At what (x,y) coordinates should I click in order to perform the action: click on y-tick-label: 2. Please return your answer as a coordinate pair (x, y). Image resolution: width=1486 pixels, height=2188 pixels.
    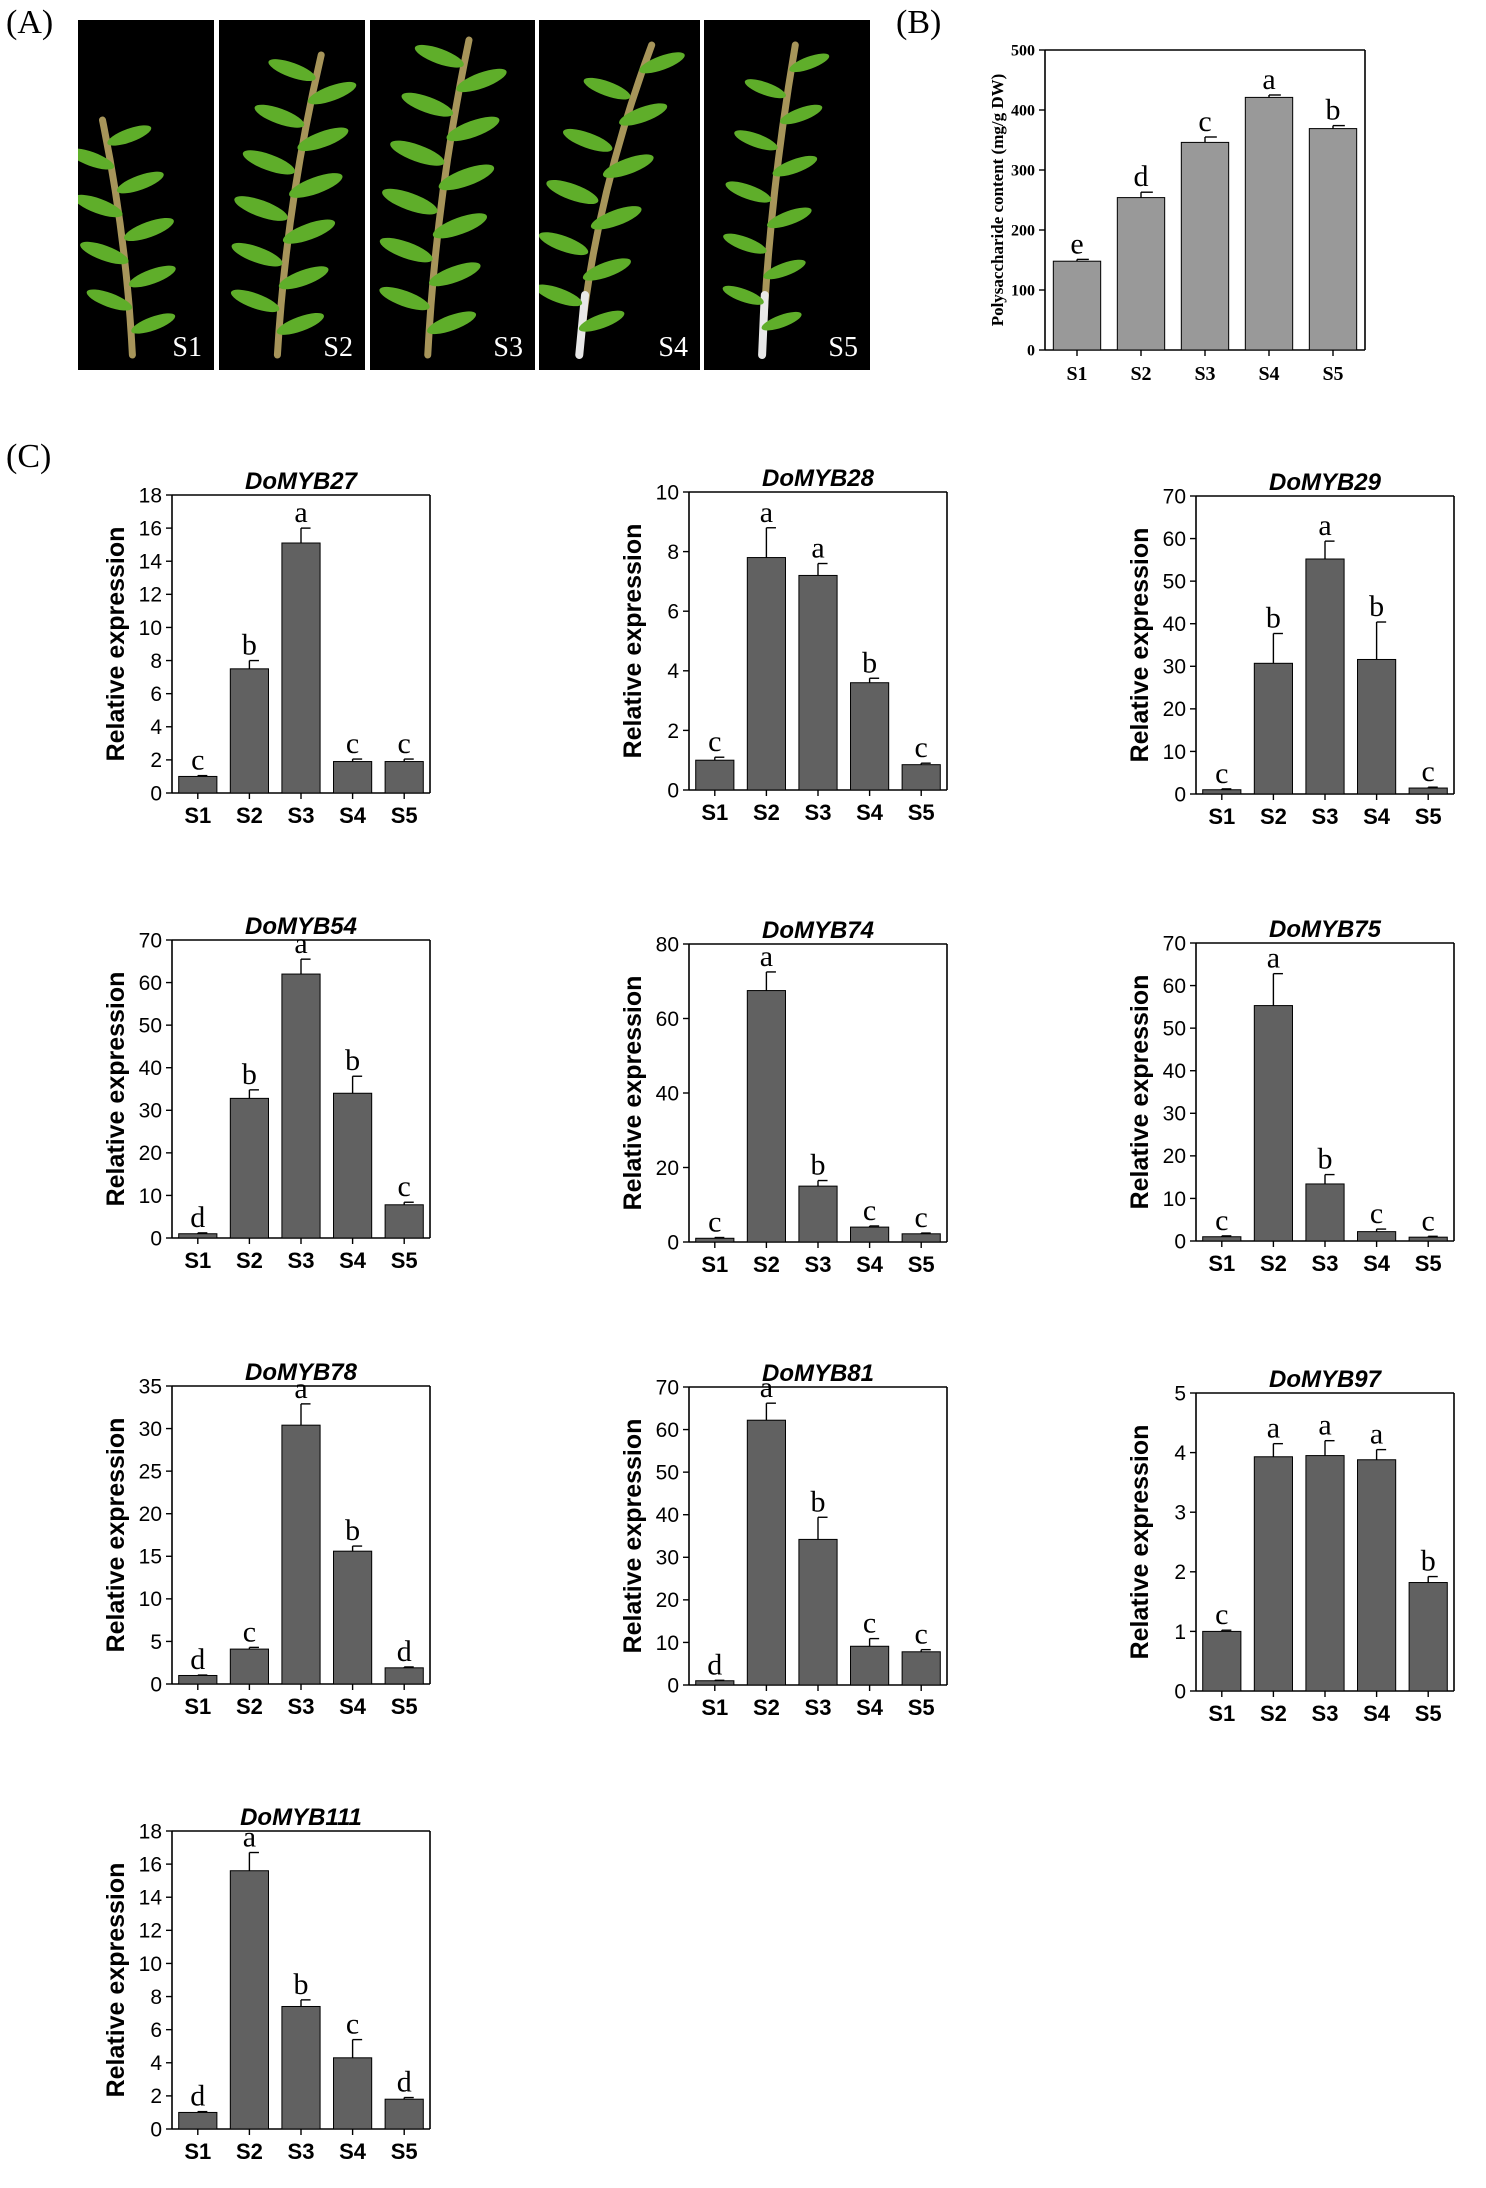
    Looking at the image, I should click on (673, 731).